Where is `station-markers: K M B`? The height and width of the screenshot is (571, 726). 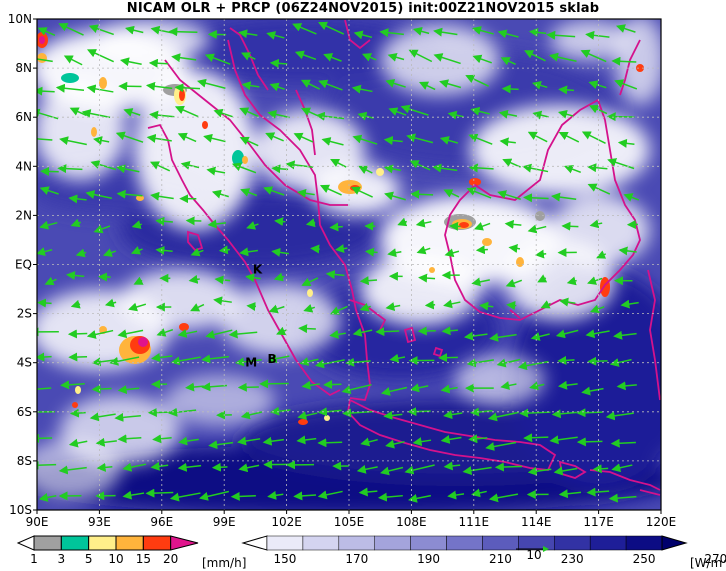 station-markers: K M B is located at coordinates (260, 315).